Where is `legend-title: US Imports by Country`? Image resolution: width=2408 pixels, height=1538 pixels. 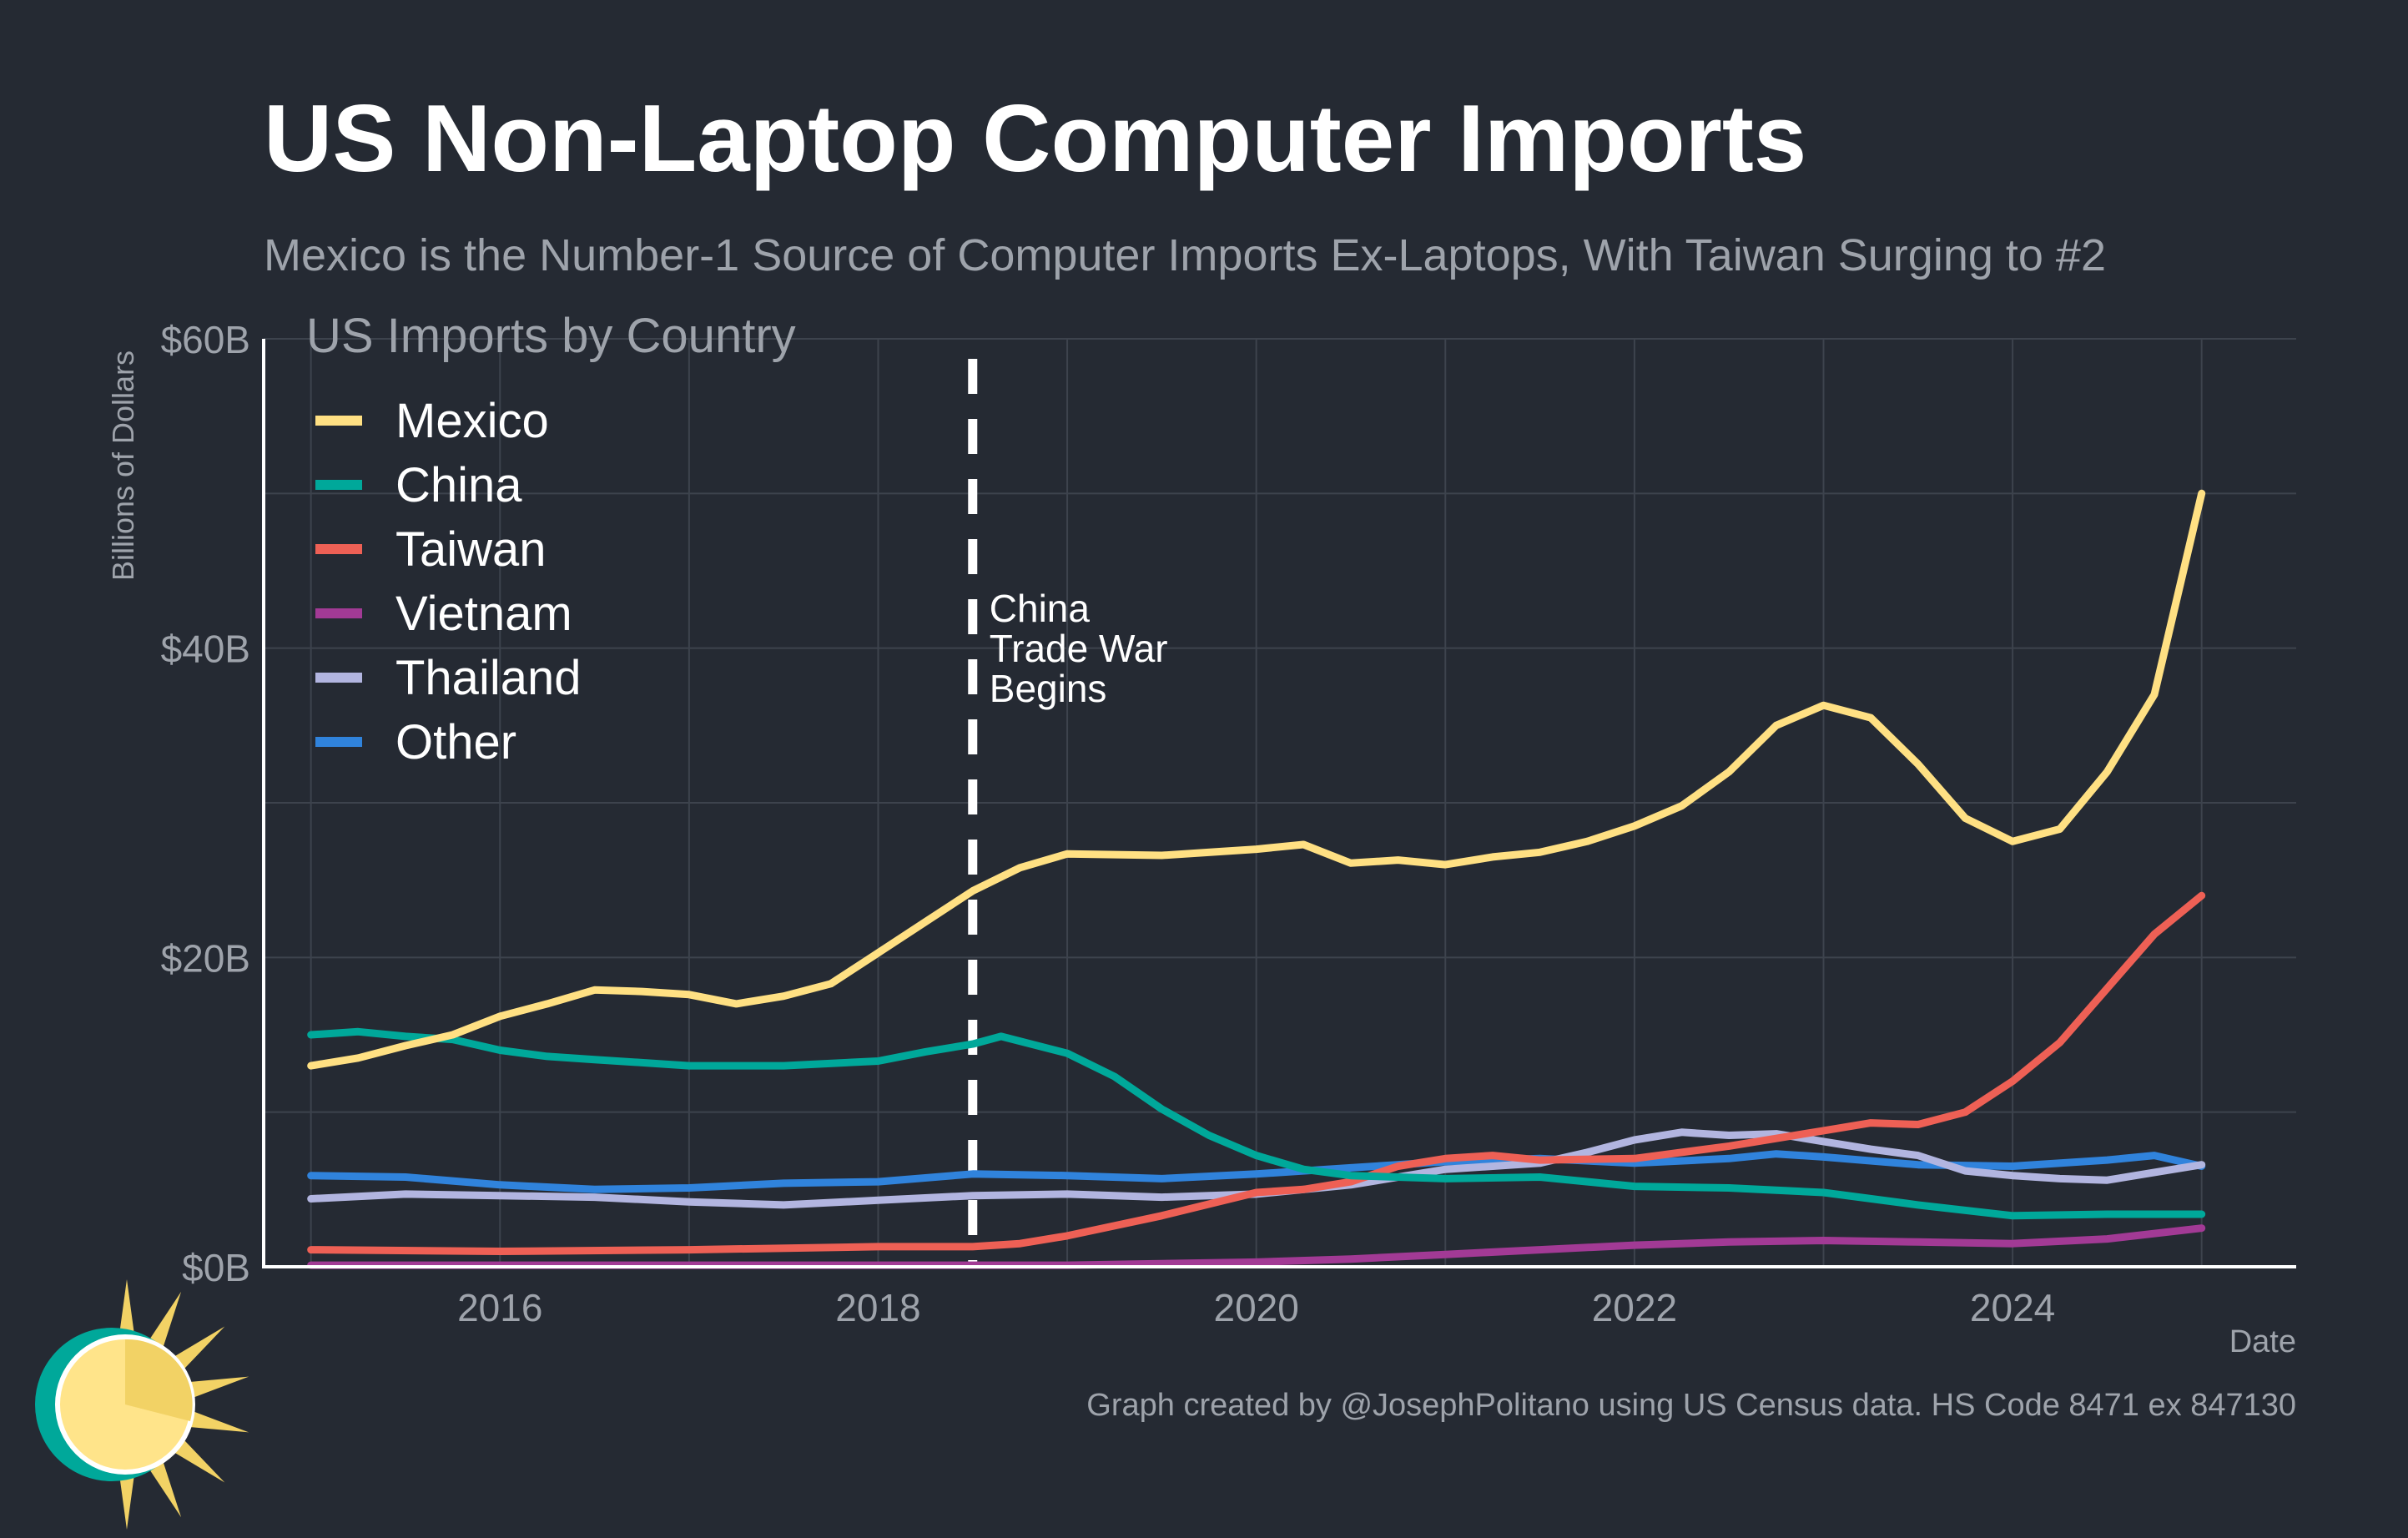
legend-title: US Imports by Country is located at coordinates (551, 336).